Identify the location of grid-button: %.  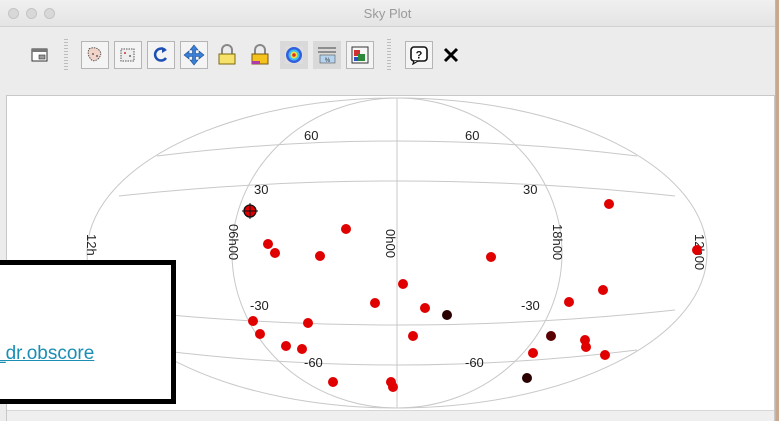
(327, 55).